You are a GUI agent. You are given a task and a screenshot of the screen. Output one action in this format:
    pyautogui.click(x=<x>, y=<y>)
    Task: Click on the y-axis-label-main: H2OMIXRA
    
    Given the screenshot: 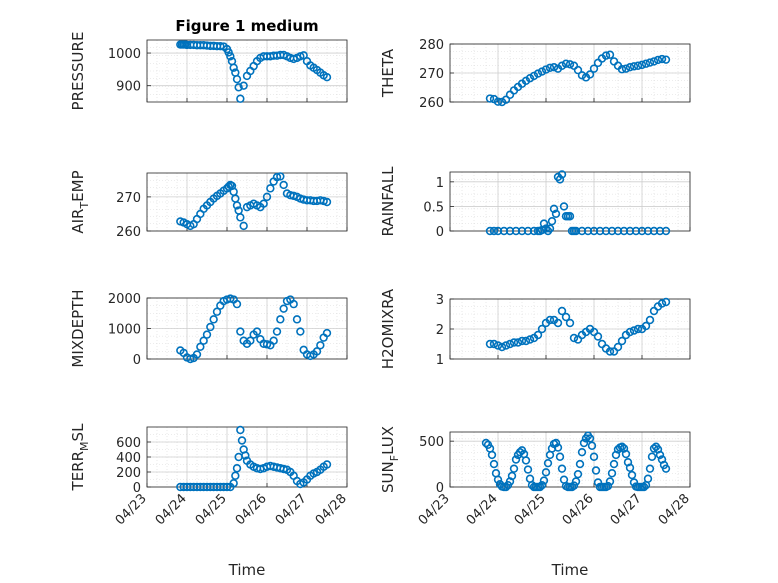 What is the action you would take?
    pyautogui.click(x=388, y=328)
    